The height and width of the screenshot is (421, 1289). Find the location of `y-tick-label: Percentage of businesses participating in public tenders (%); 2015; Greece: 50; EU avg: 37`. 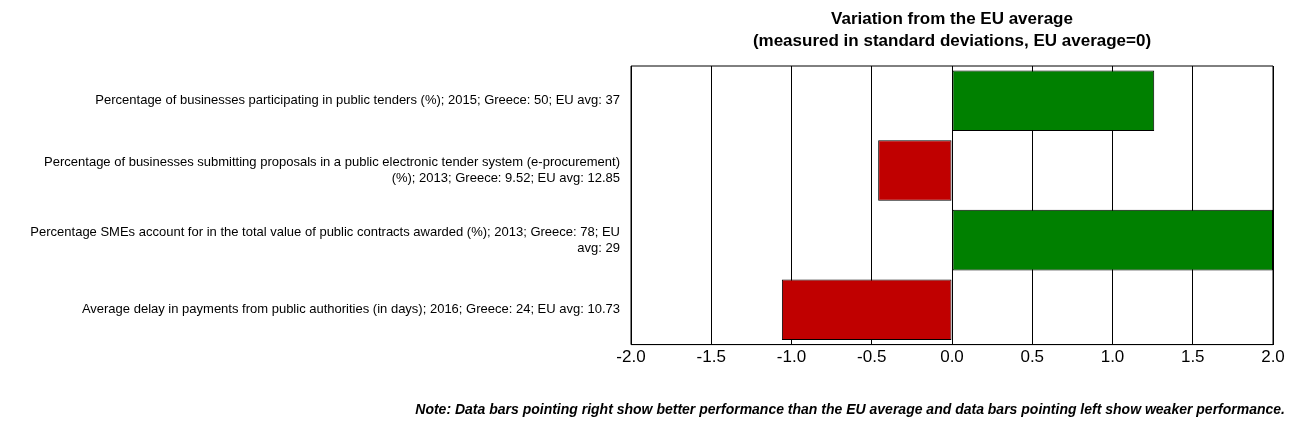

y-tick-label: Percentage of businesses participating in public tenders (%); 2015; Greece: 50; EU avg: 37 is located at coordinates (357, 100).